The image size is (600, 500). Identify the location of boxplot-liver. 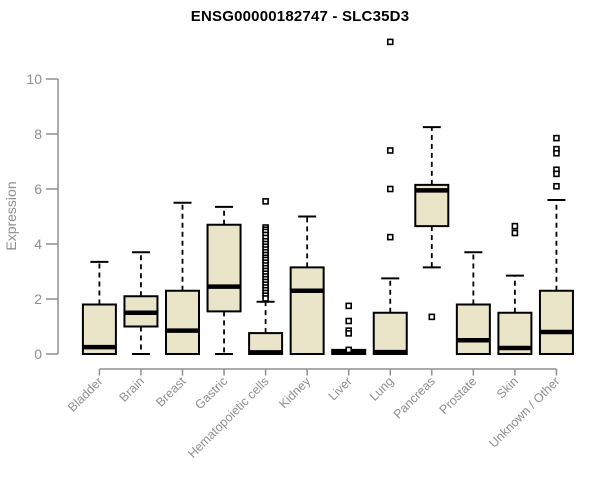
(349, 328).